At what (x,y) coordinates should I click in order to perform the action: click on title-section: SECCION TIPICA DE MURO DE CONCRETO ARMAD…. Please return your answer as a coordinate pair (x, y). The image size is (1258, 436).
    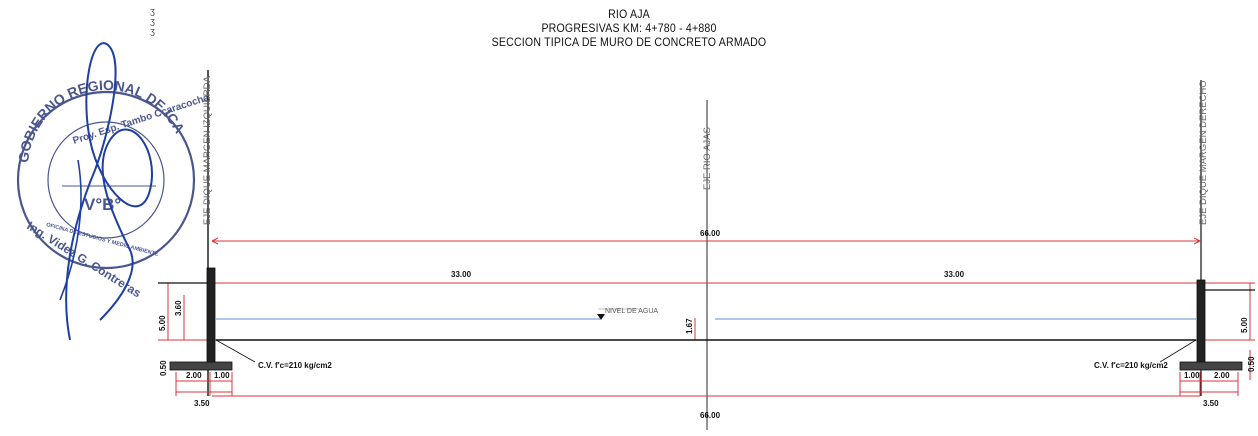
    Looking at the image, I should click on (629, 43).